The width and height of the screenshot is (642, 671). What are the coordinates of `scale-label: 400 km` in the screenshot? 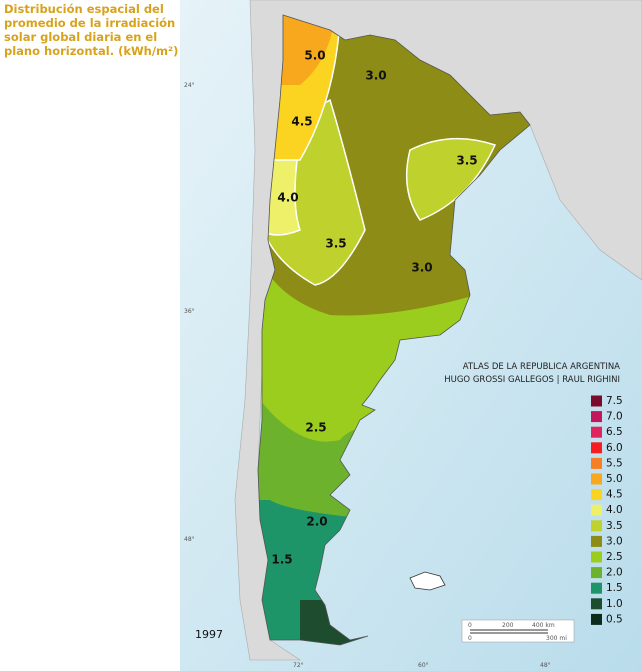 It's located at (543, 625).